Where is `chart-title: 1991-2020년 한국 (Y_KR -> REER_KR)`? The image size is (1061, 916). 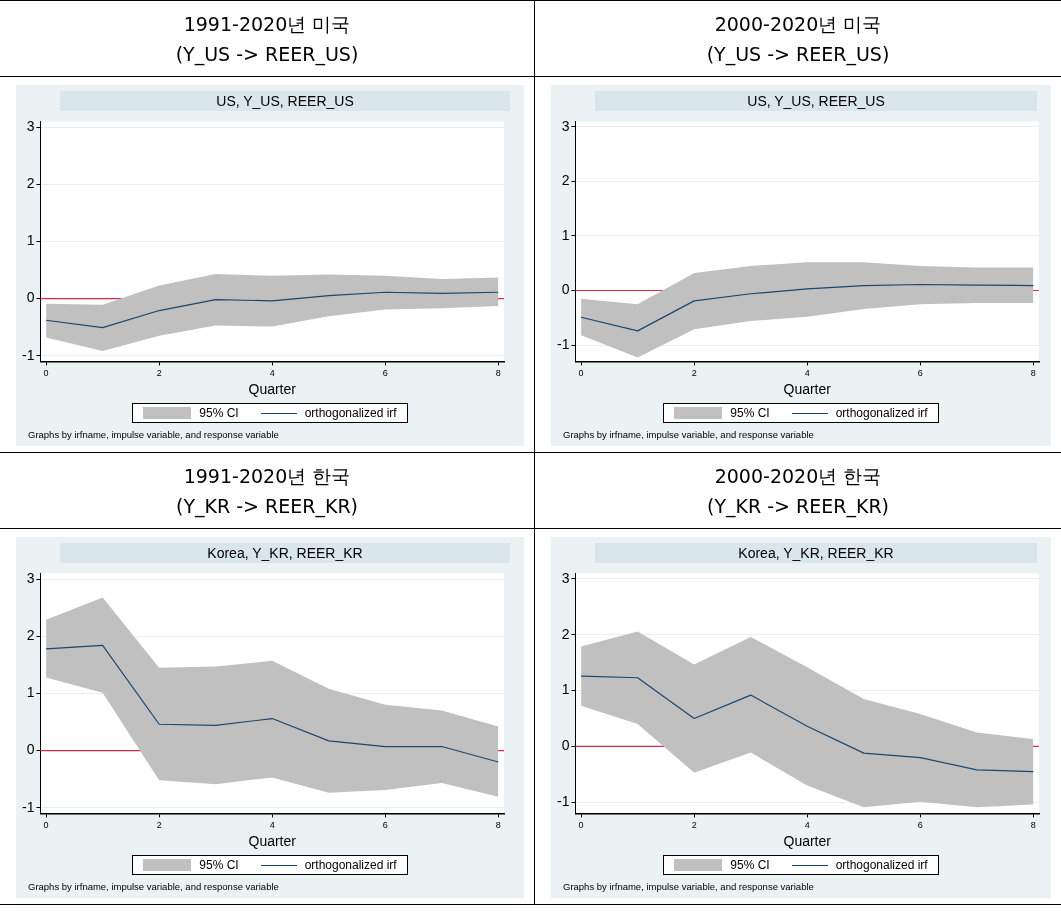 chart-title: 1991-2020년 한국 (Y_KR -> REER_KR) is located at coordinates (267, 491).